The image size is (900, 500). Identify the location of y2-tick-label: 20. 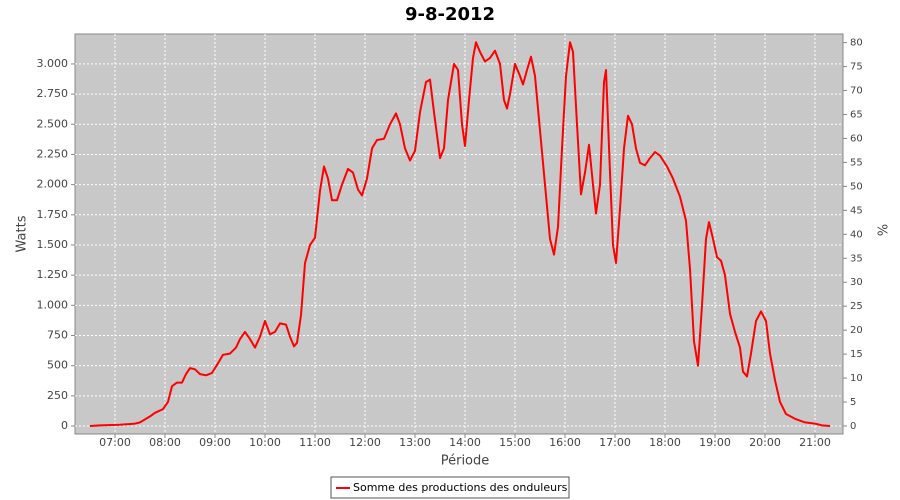
(856, 330).